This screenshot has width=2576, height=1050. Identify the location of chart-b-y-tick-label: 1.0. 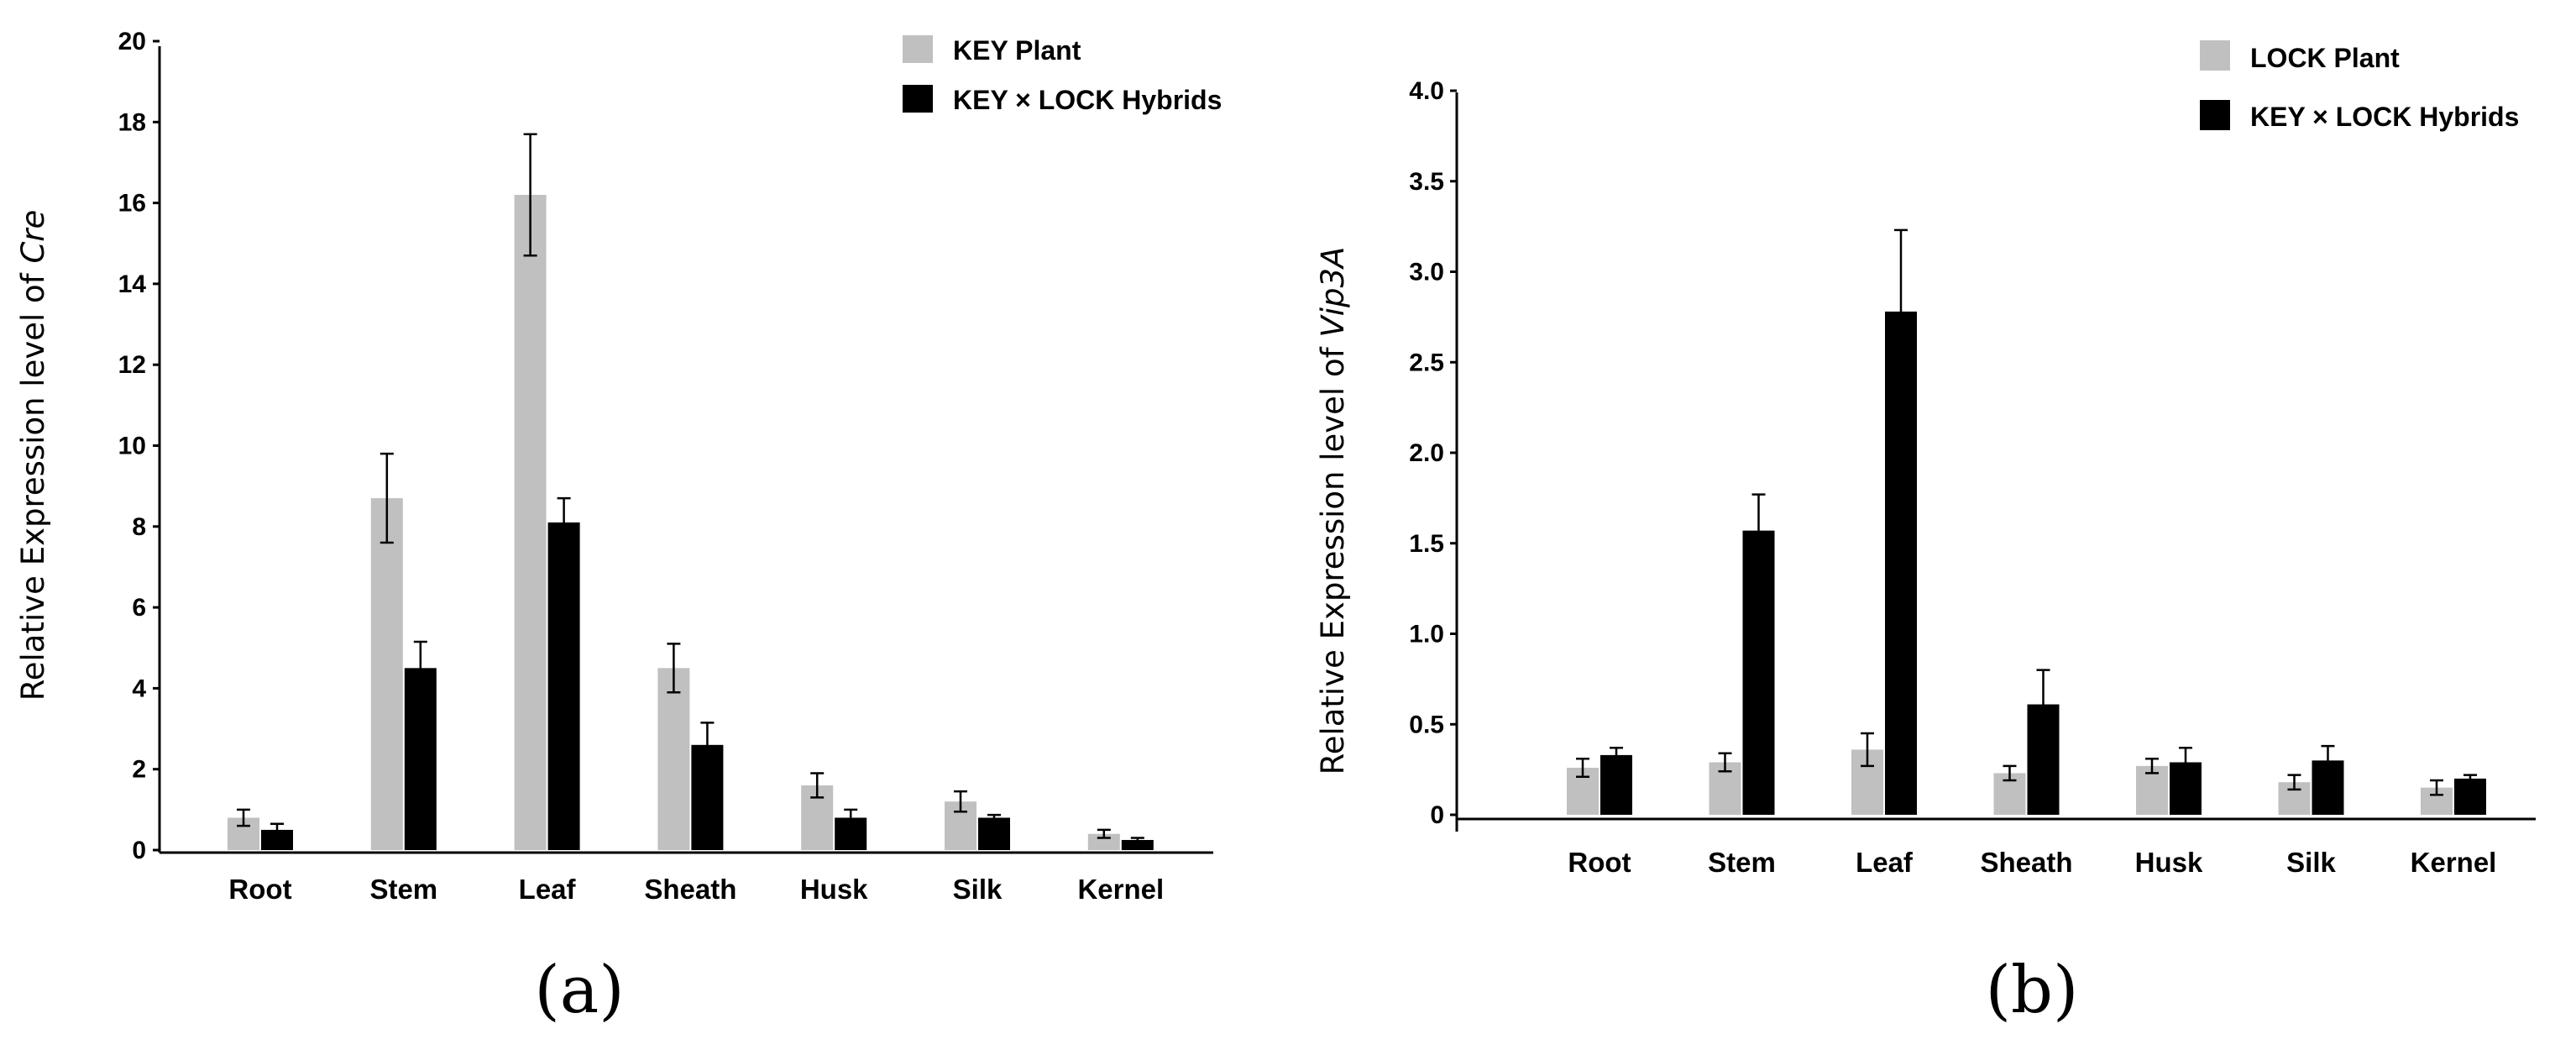
(1426, 634).